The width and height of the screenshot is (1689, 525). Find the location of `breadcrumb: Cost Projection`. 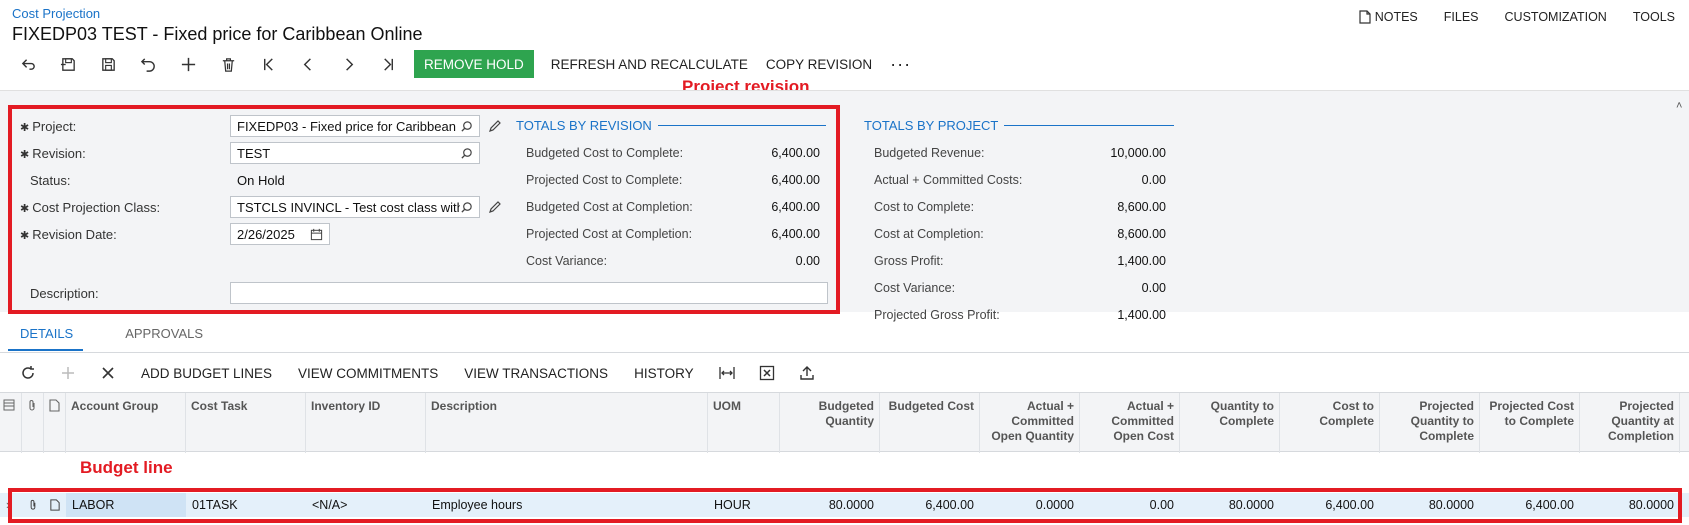

breadcrumb: Cost Projection is located at coordinates (56, 13).